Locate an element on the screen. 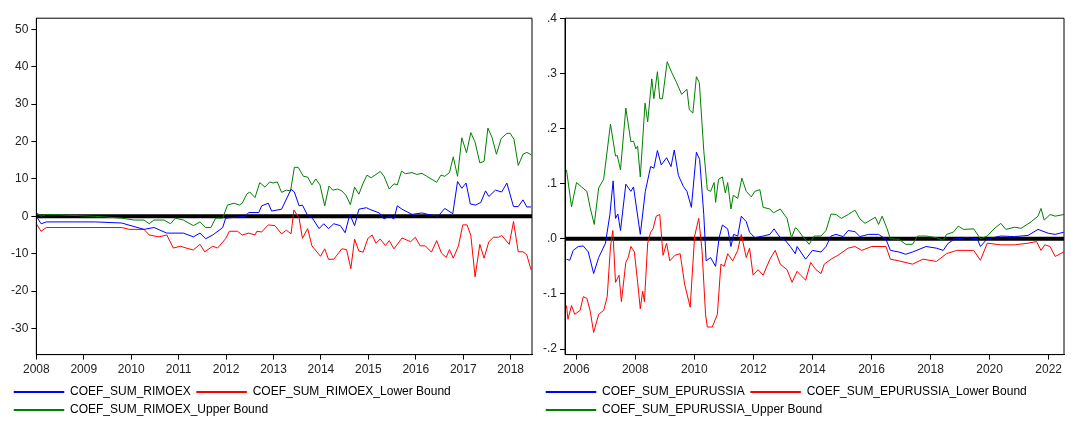 The image size is (1079, 436). x-tick-label: 2013 is located at coordinates (274, 369).